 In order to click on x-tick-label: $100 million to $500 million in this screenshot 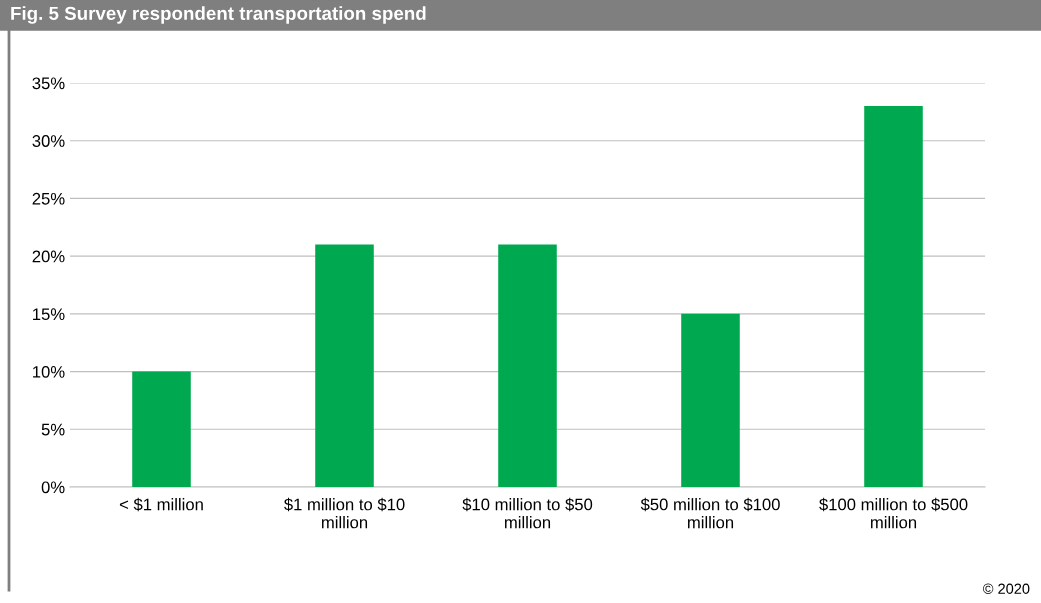, I will do `click(893, 513)`.